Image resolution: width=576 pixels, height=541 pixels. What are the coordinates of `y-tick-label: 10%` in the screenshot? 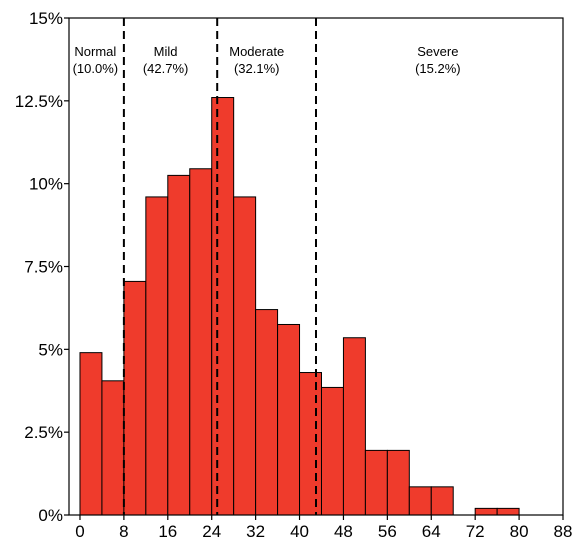 It's located at (46, 184).